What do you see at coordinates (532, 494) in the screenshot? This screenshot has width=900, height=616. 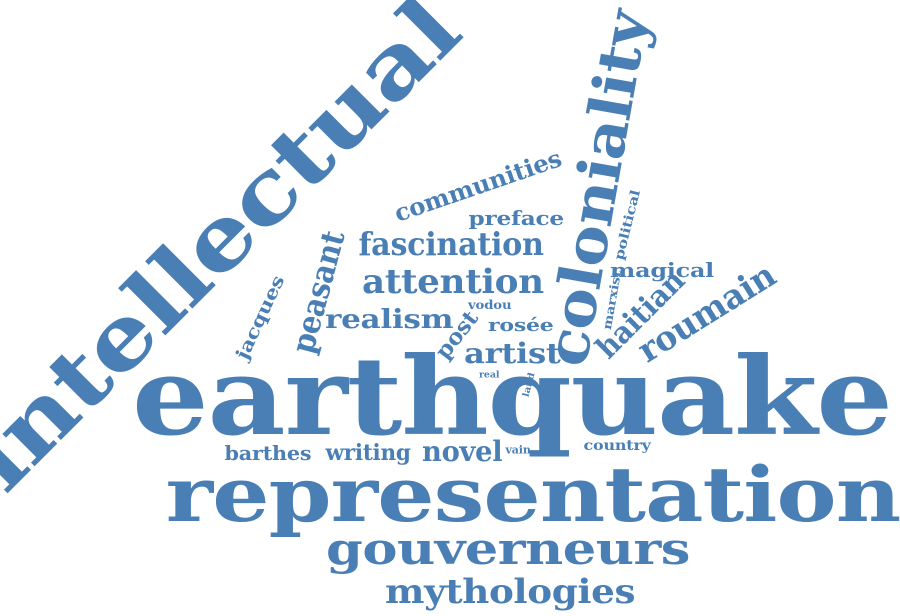 I see `word-representation: representation` at bounding box center [532, 494].